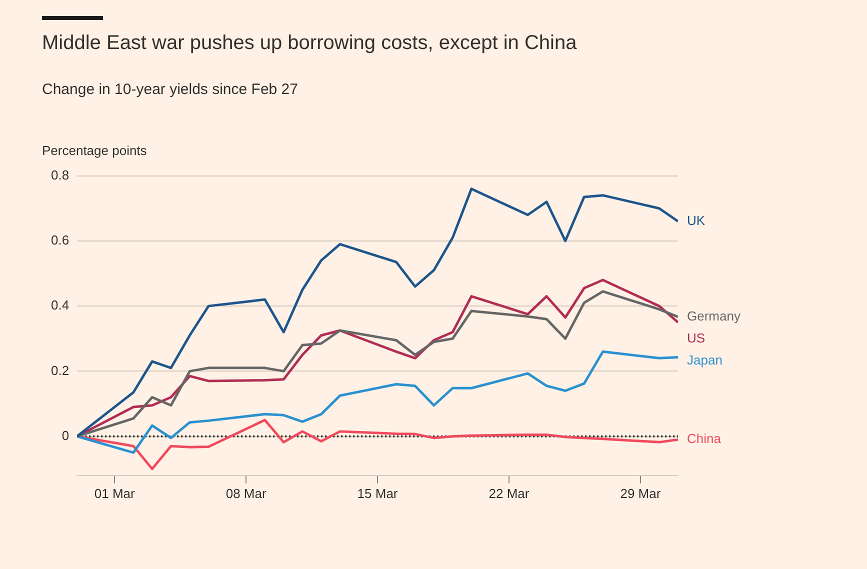 This screenshot has width=867, height=569. I want to click on y-tick-label: 0, so click(66, 435).